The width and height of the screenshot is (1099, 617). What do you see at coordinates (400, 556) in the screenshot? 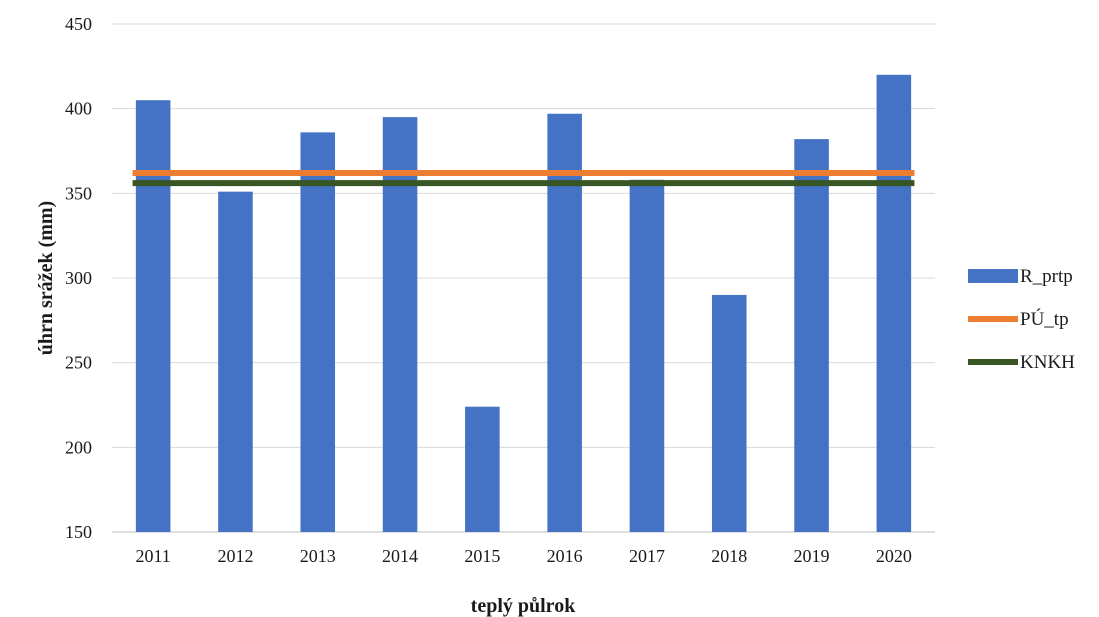
I see `x-tick-label: 2014` at bounding box center [400, 556].